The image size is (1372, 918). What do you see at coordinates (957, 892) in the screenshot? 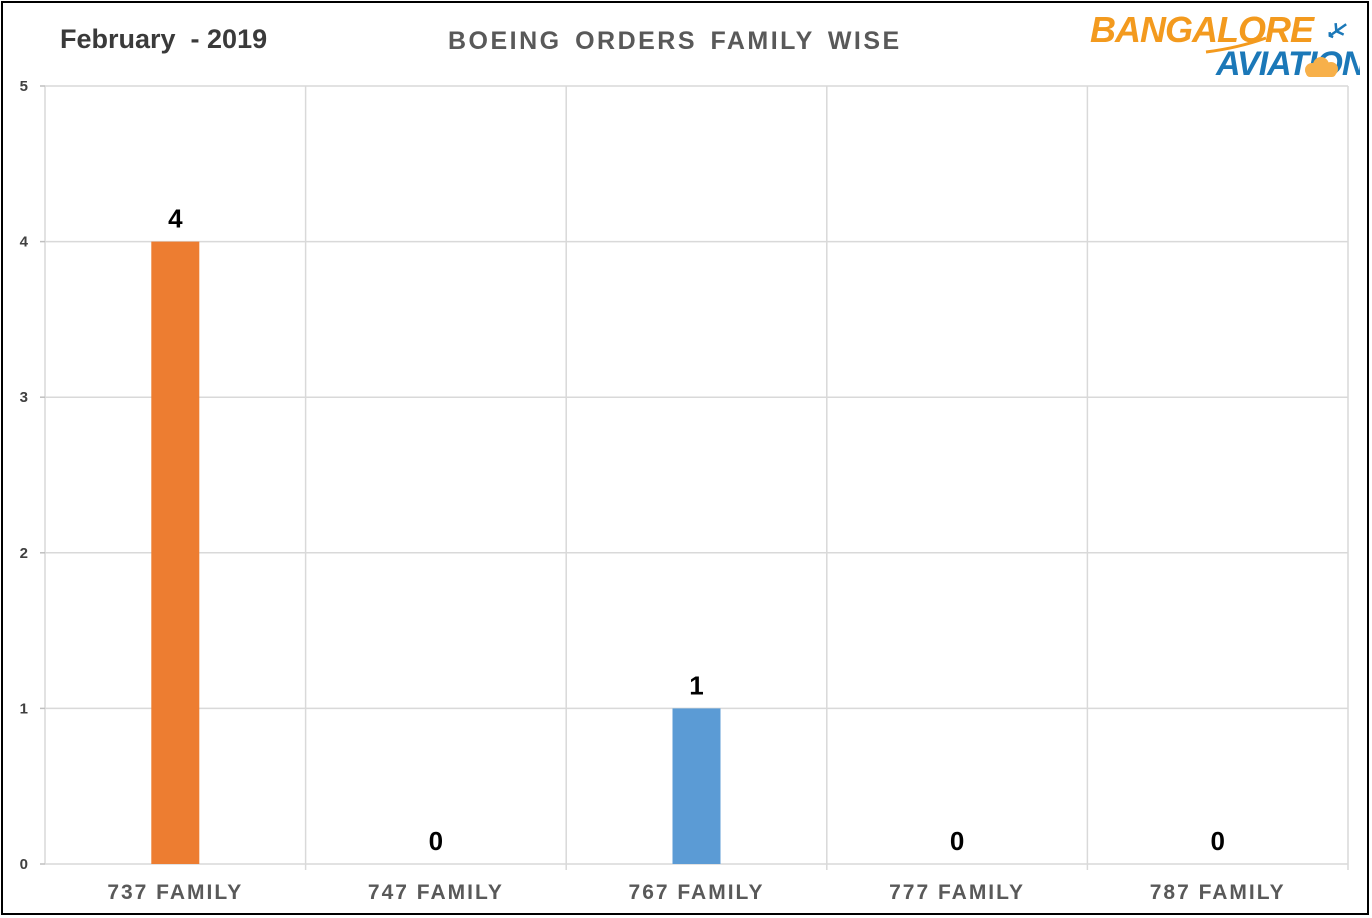
I see `x-tick-label: 777 FAMILY` at bounding box center [957, 892].